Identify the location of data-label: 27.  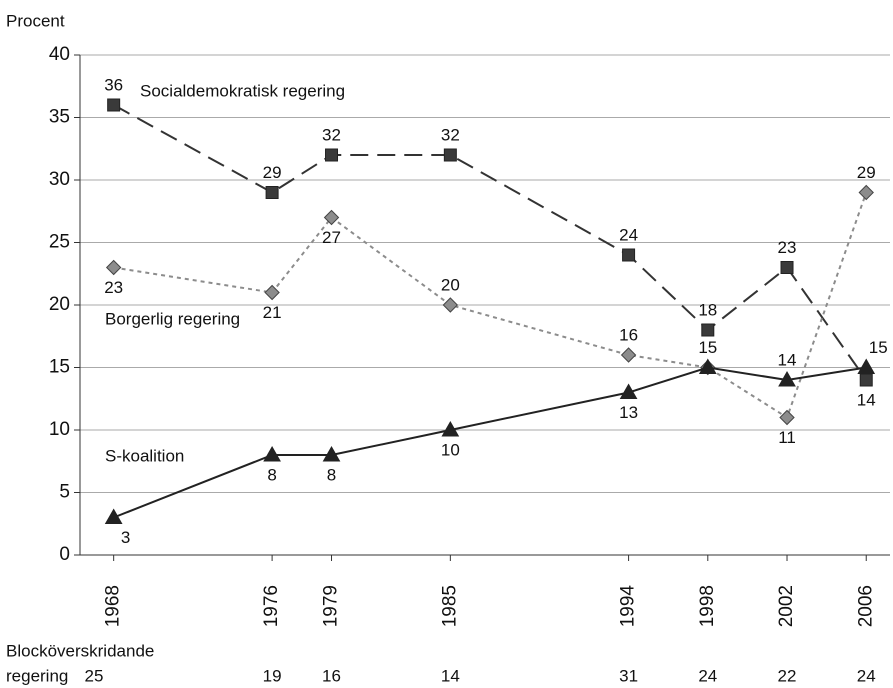
(331, 237).